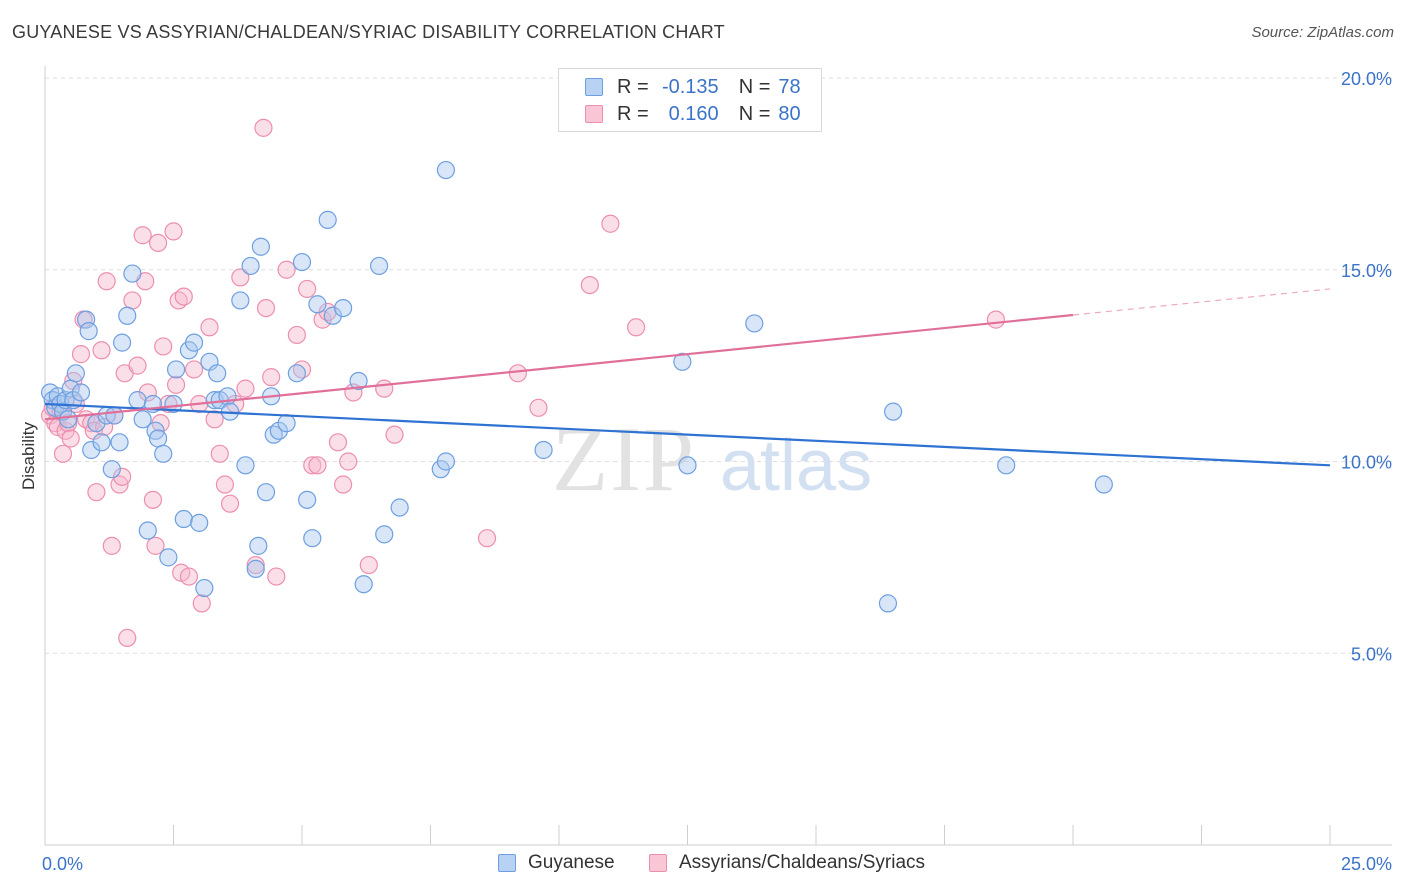 This screenshot has height=892, width=1406. What do you see at coordinates (624, 459) in the screenshot?
I see `watermark-zip: ZIP` at bounding box center [624, 459].